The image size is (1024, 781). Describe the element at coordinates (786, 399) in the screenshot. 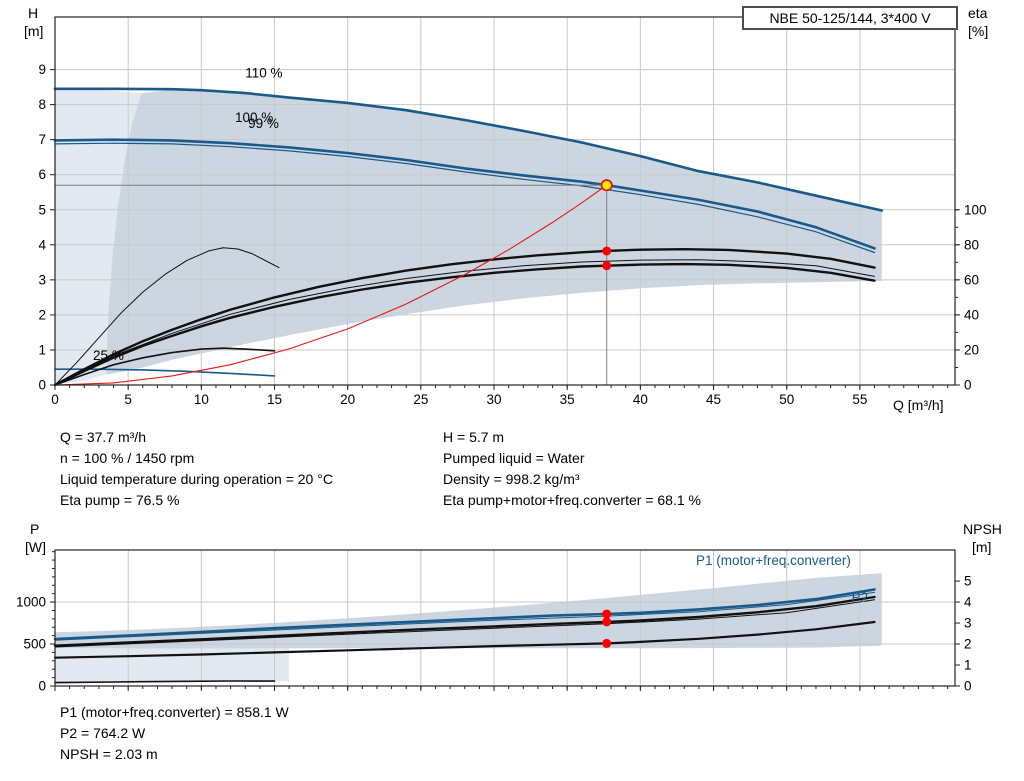

I see `x-tick-label: 50` at that location.